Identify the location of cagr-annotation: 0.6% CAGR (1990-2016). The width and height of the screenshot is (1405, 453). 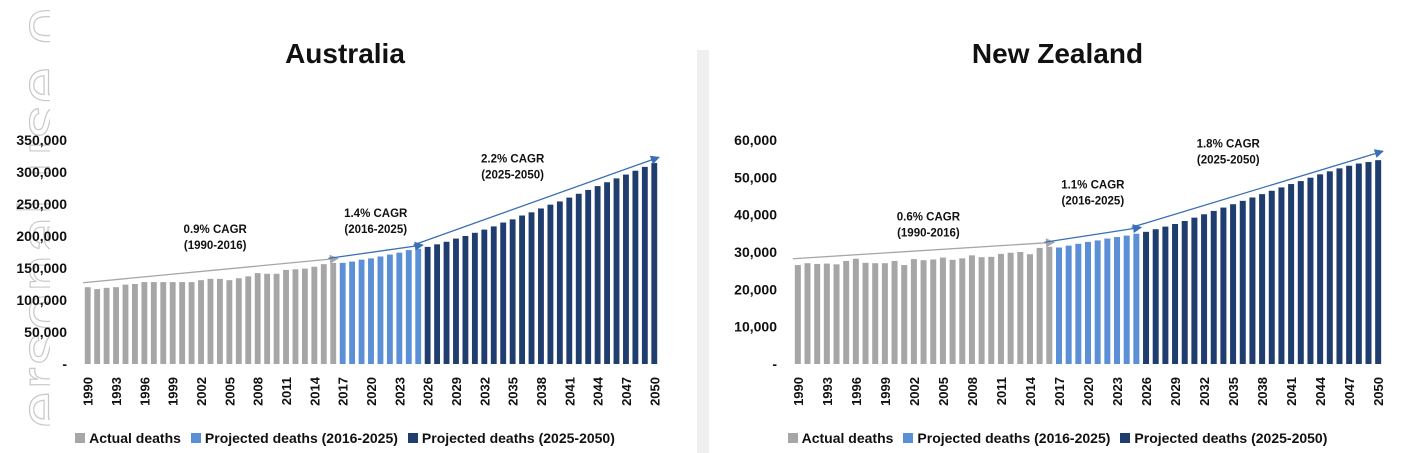
(929, 225).